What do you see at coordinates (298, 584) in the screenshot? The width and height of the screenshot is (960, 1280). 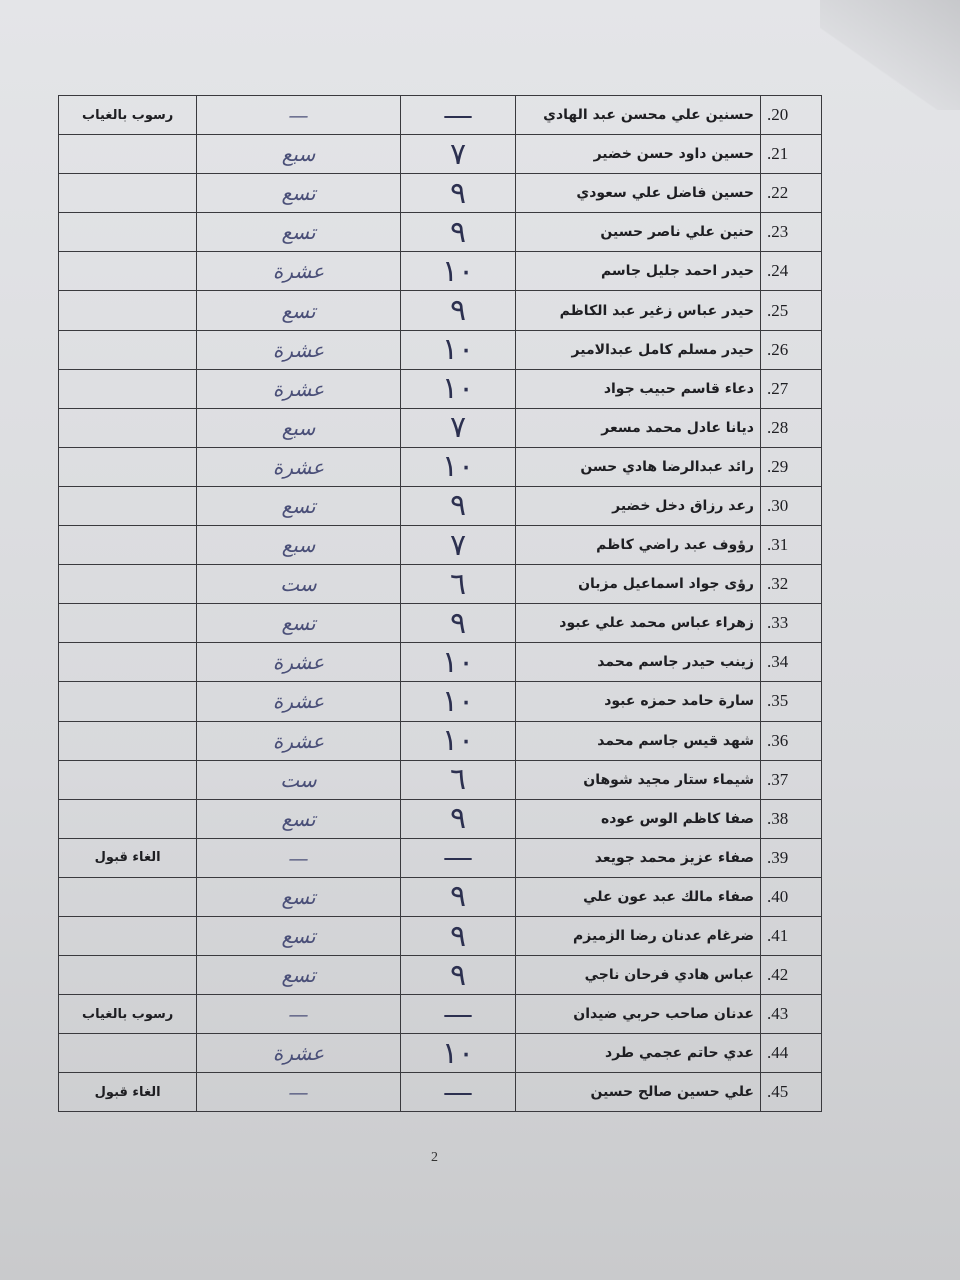 I see `grade-words: ست` at bounding box center [298, 584].